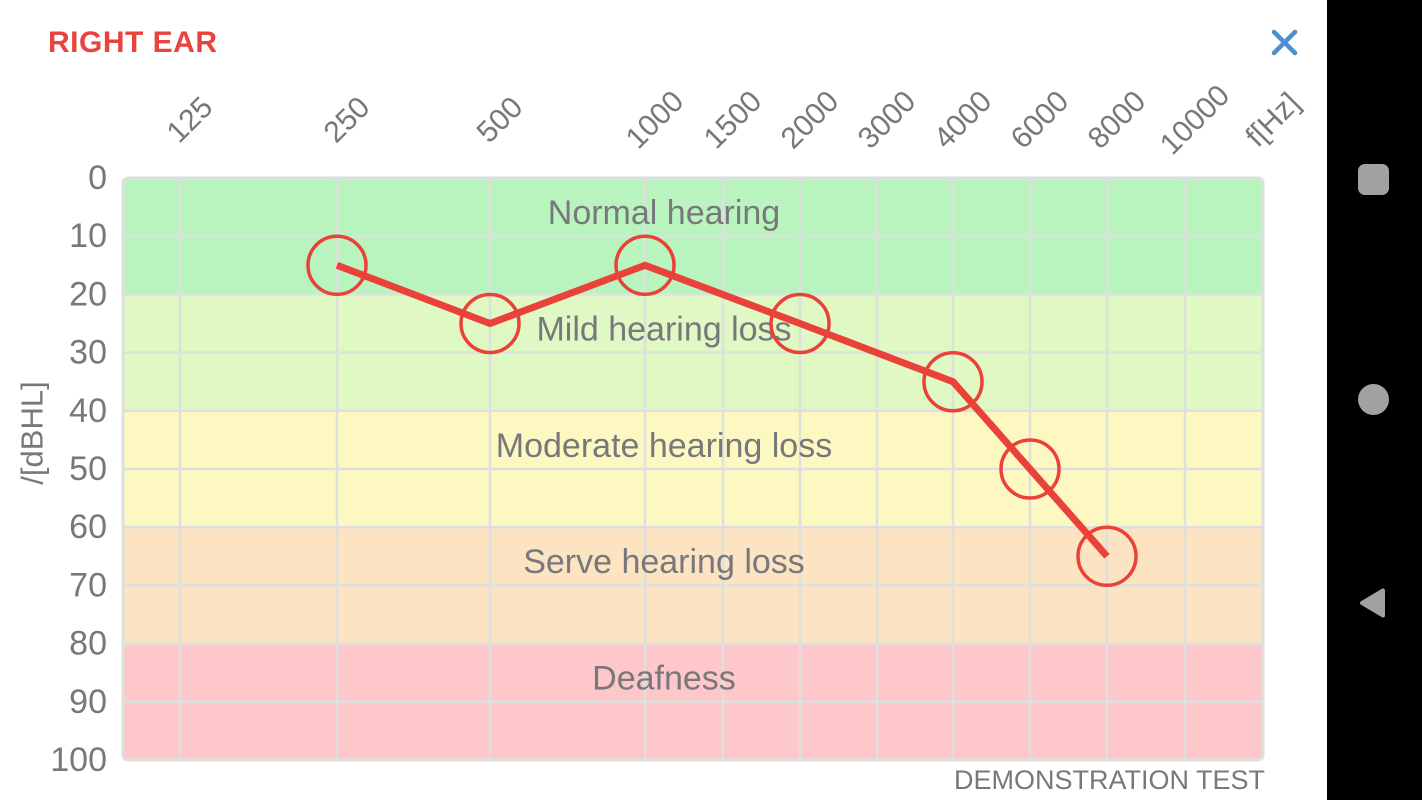 This screenshot has height=800, width=1422. I want to click on x-tick-label: 8000, so click(1117, 120).